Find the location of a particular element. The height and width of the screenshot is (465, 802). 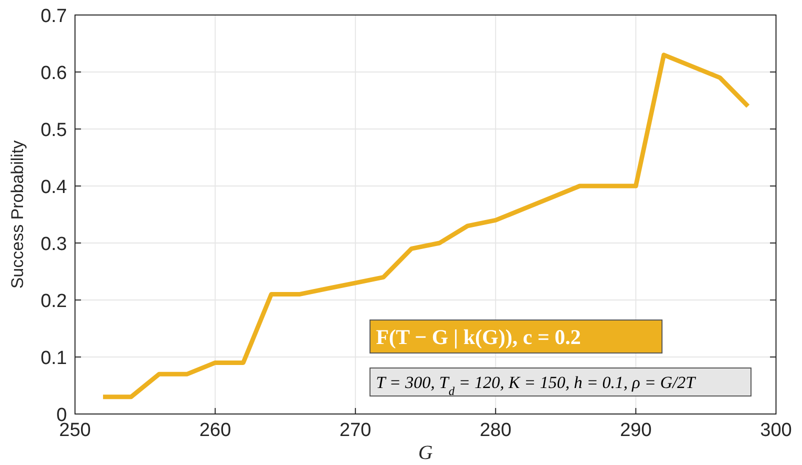

y-tick-label: 0.2 is located at coordinates (53, 301).